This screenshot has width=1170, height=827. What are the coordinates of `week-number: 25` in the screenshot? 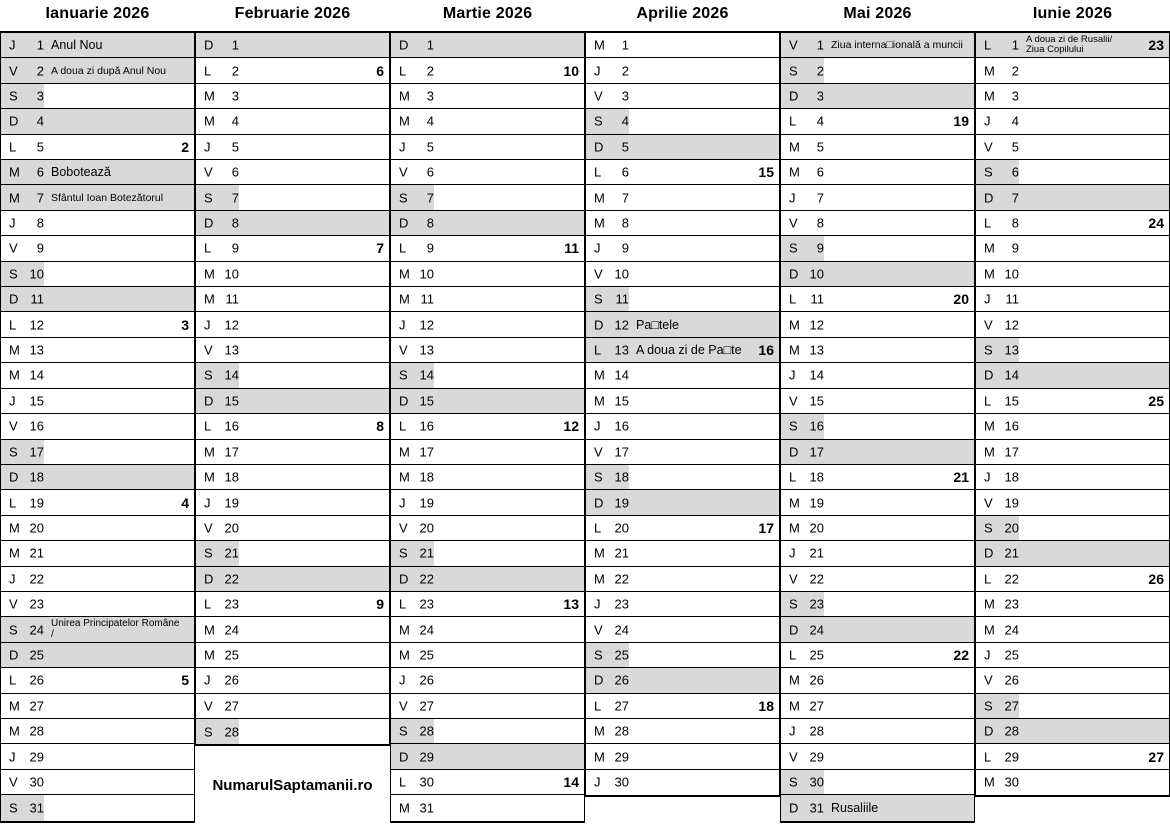 It's located at (1156, 400).